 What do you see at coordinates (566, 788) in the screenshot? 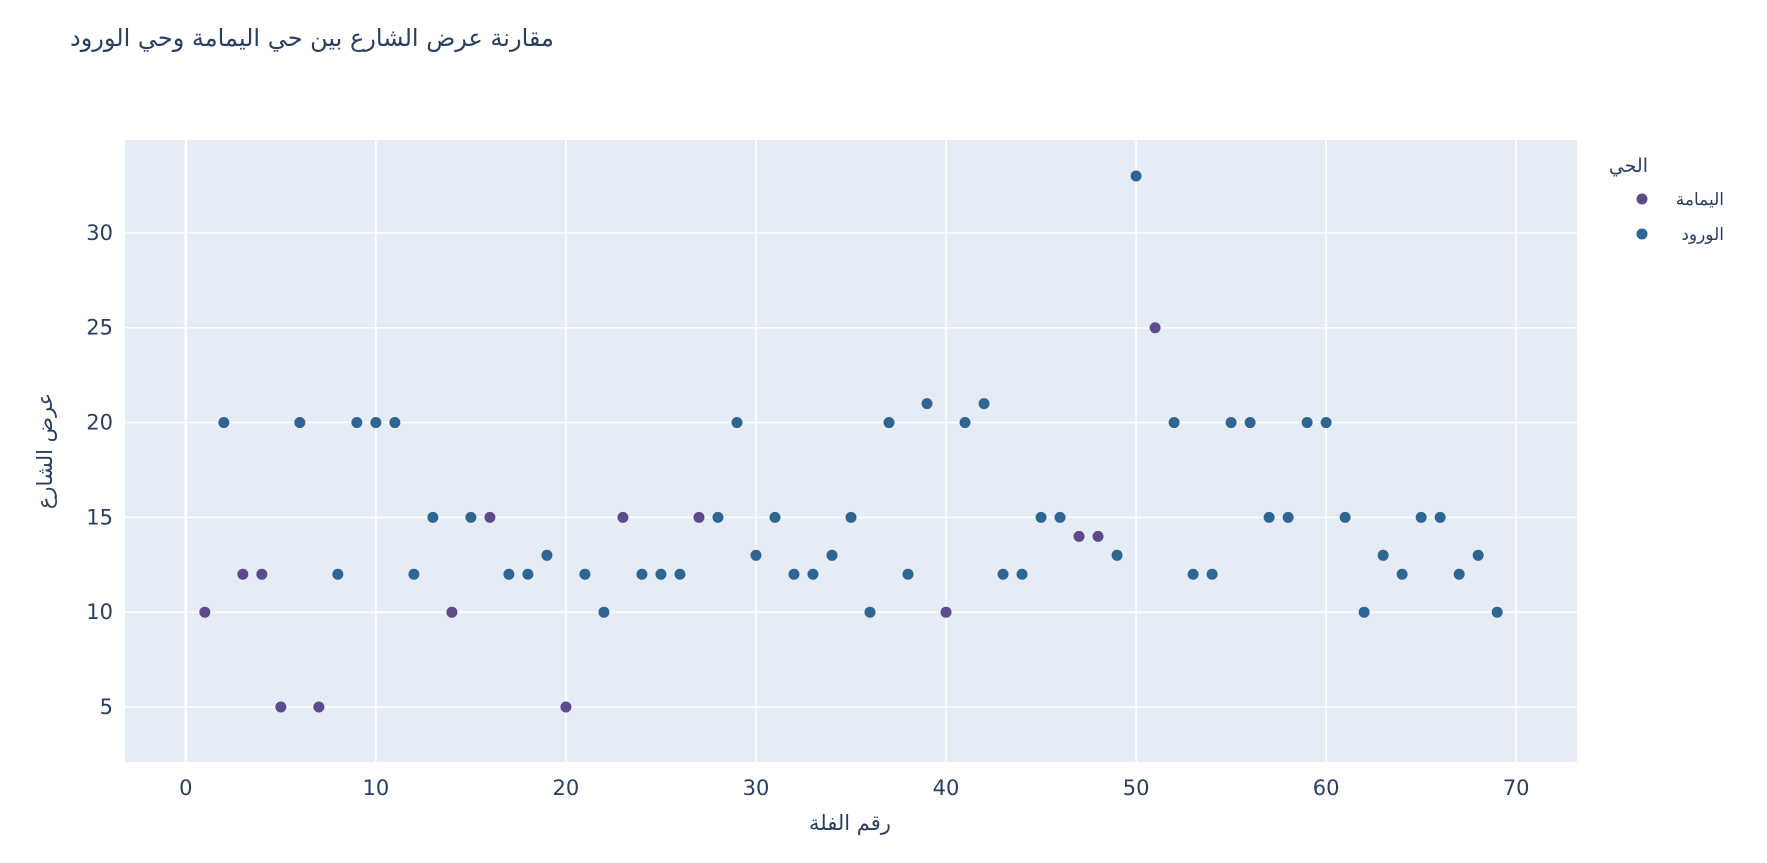
I see `x-tick-label: 20` at bounding box center [566, 788].